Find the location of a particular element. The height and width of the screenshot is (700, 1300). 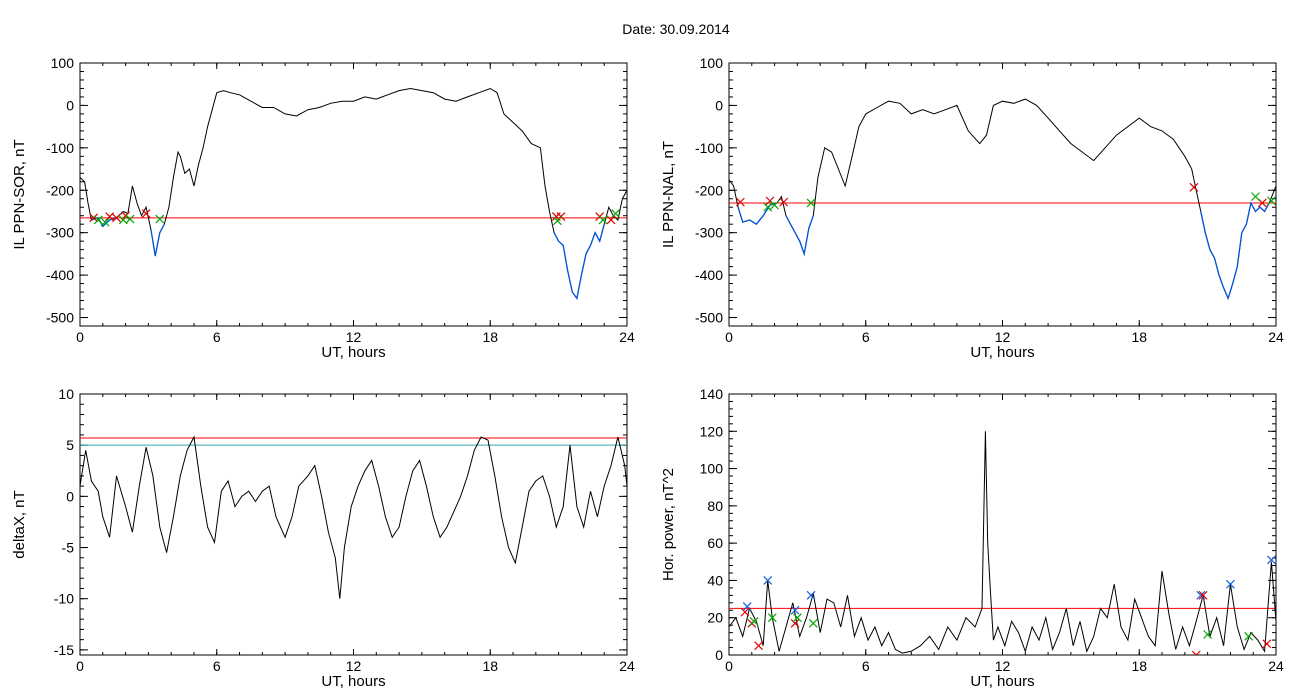

y-tick-label: 60 is located at coordinates (715, 543).